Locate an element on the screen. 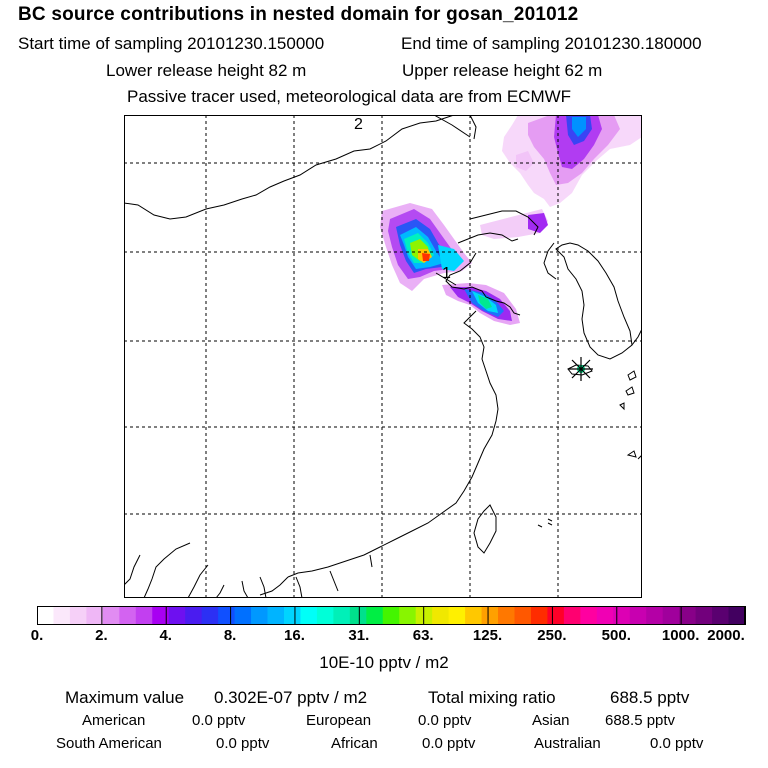 This screenshot has height=768, width=768. colorbar-tick-label: 31. is located at coordinates (359, 635).